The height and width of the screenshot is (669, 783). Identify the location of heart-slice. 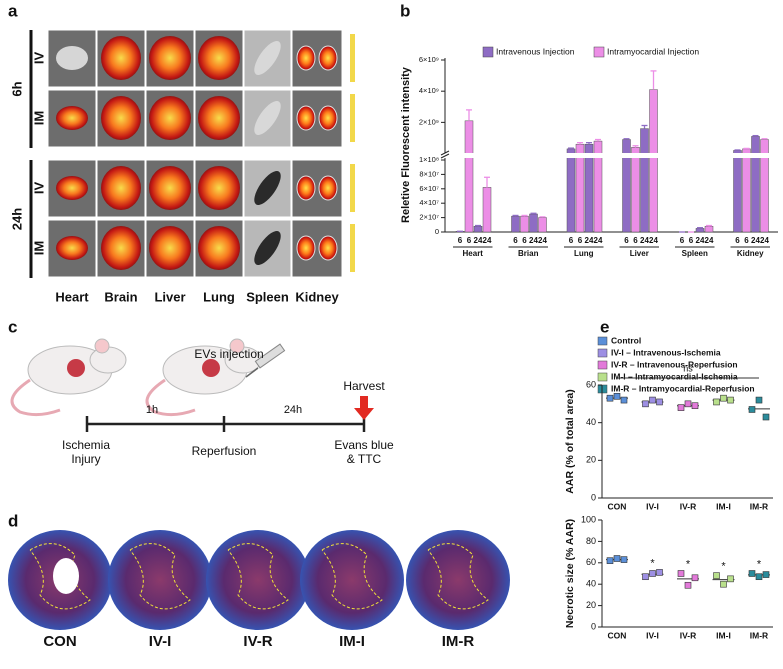
(458, 580).